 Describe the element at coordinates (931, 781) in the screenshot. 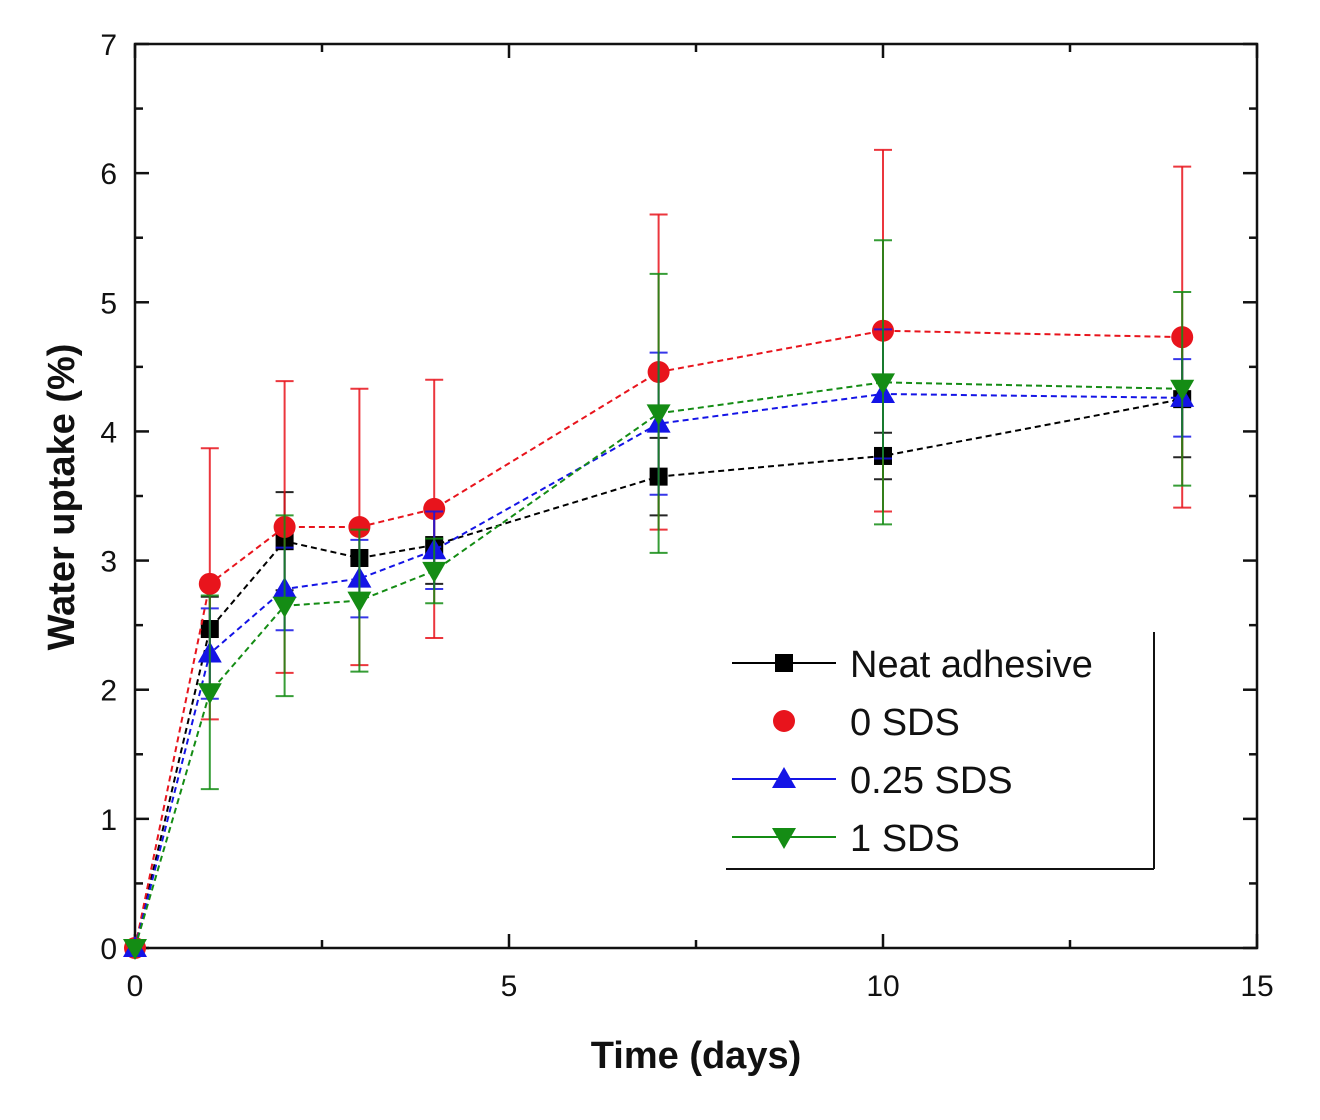

I see `legend-label: 0.25 SDS` at that location.